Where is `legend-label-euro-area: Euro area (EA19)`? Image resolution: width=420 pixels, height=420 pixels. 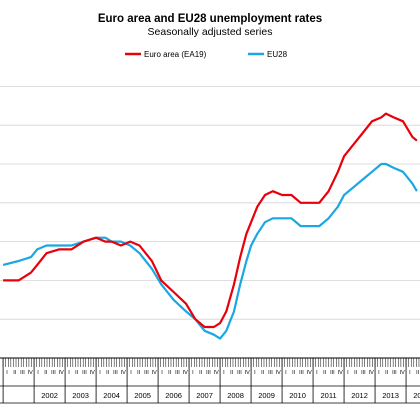 legend-label-euro-area: Euro area (EA19) is located at coordinates (175, 54).